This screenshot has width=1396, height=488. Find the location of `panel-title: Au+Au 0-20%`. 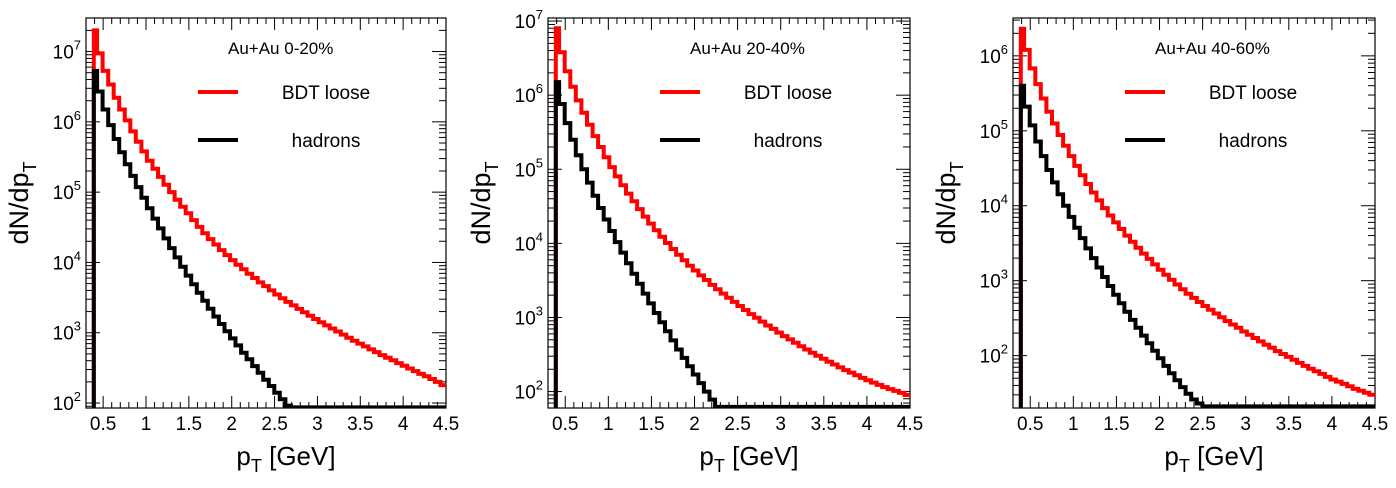

panel-title: Au+Au 0-20% is located at coordinates (280, 48).